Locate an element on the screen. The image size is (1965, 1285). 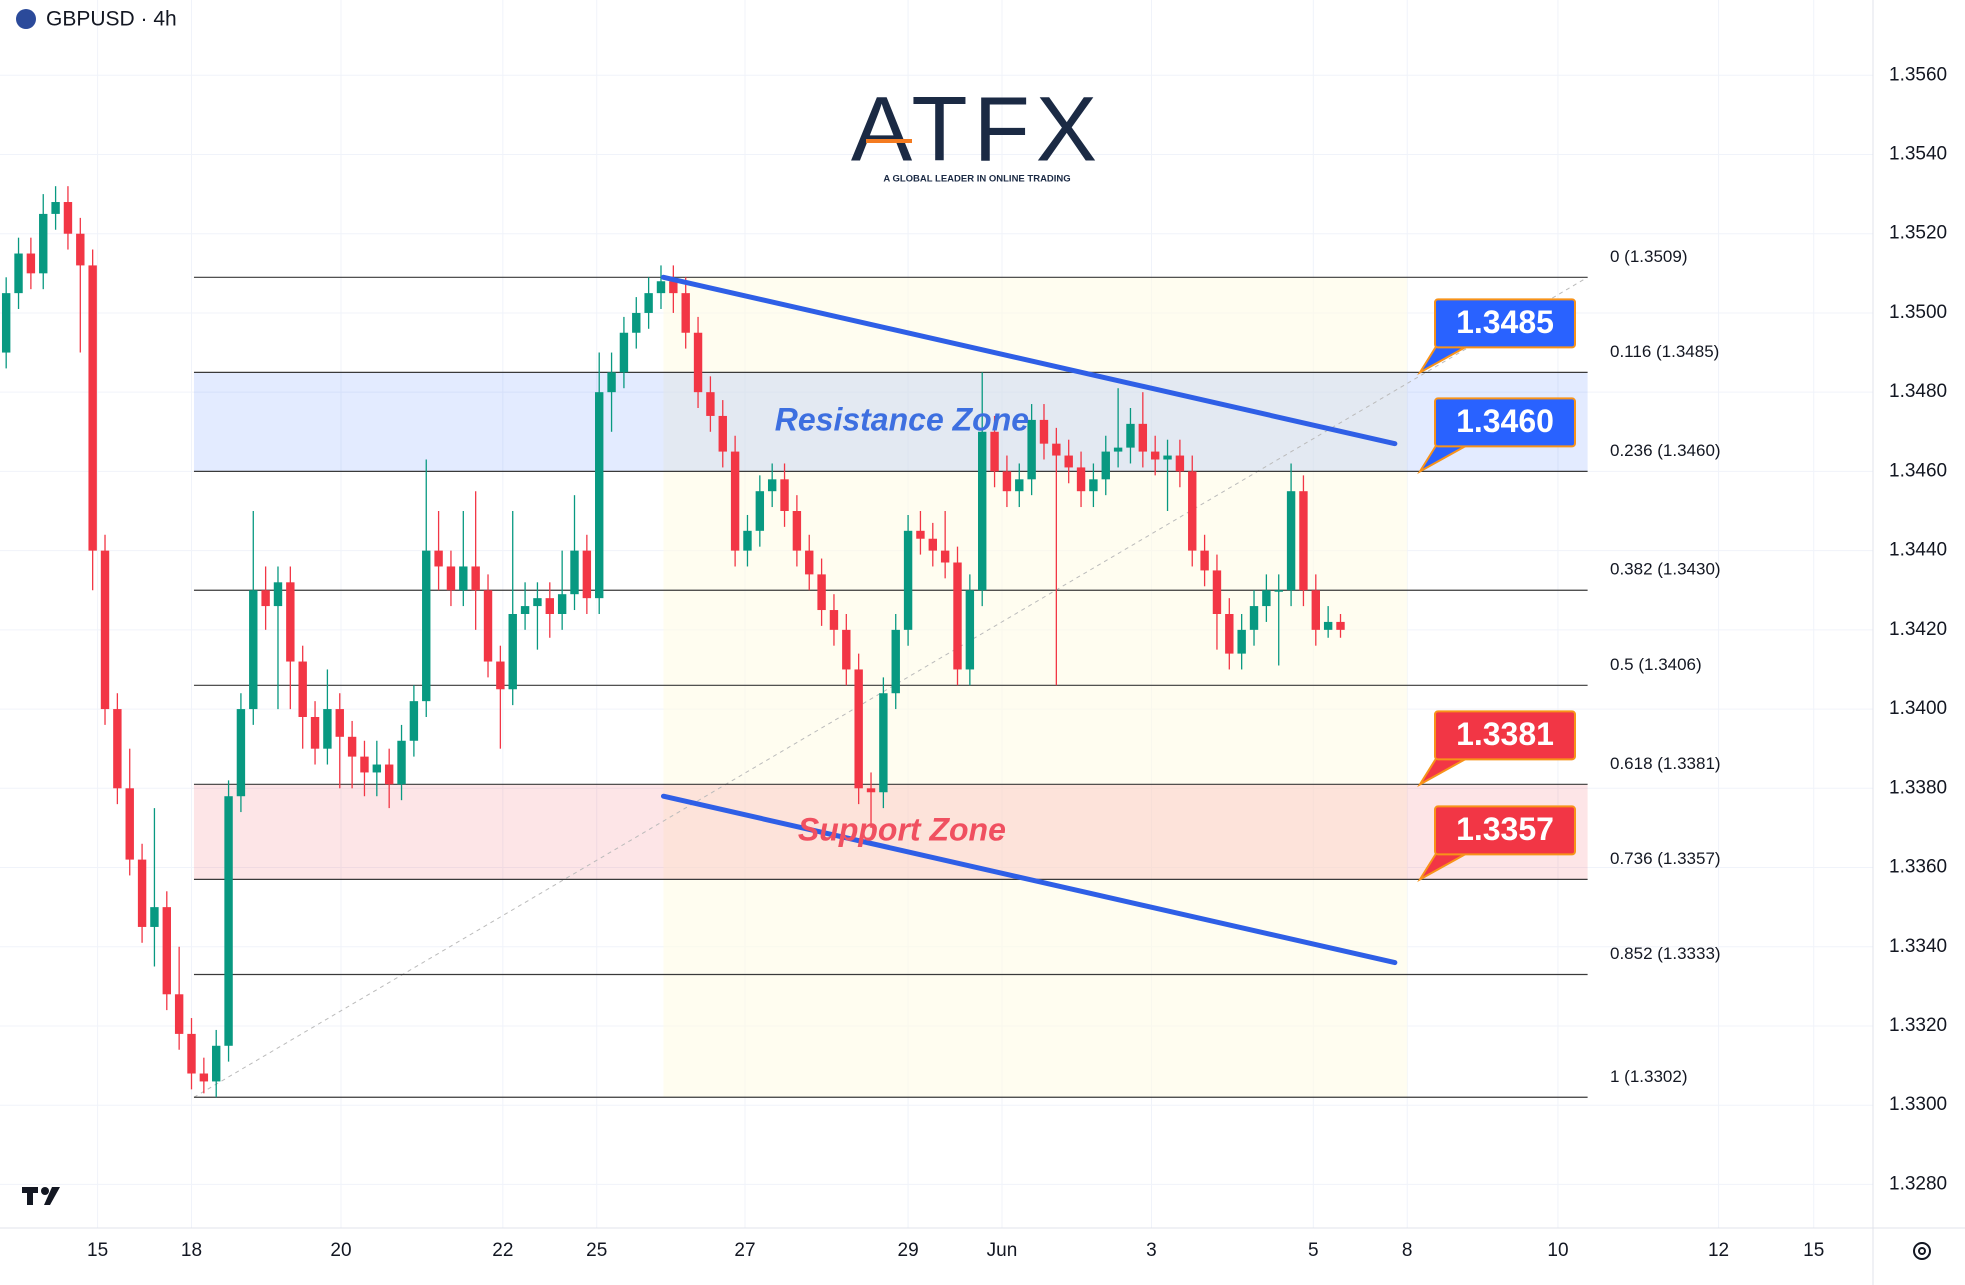
tv-logo is located at coordinates (41, 1196).